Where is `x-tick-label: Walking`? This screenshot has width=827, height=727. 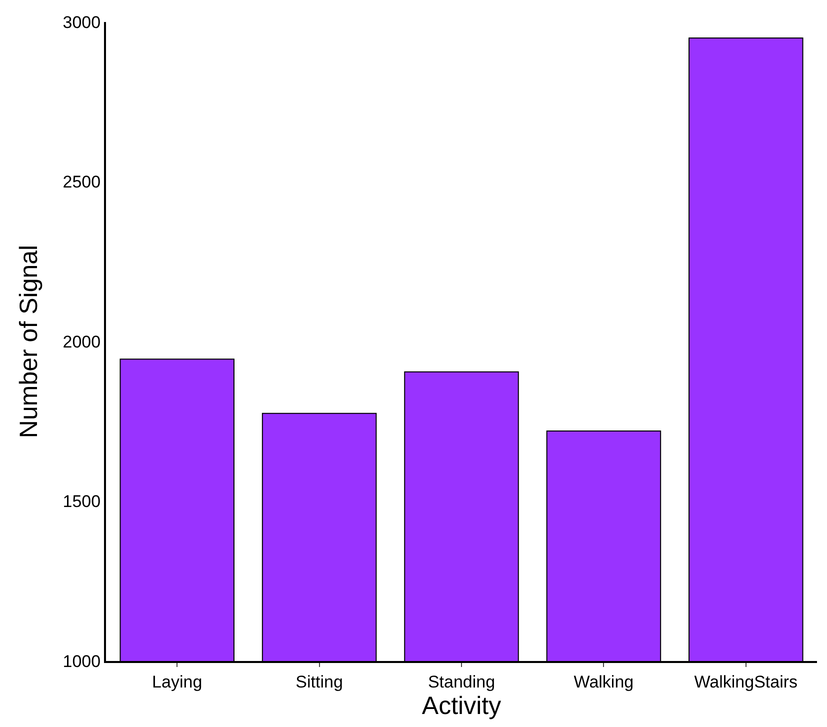 x-tick-label: Walking is located at coordinates (604, 682).